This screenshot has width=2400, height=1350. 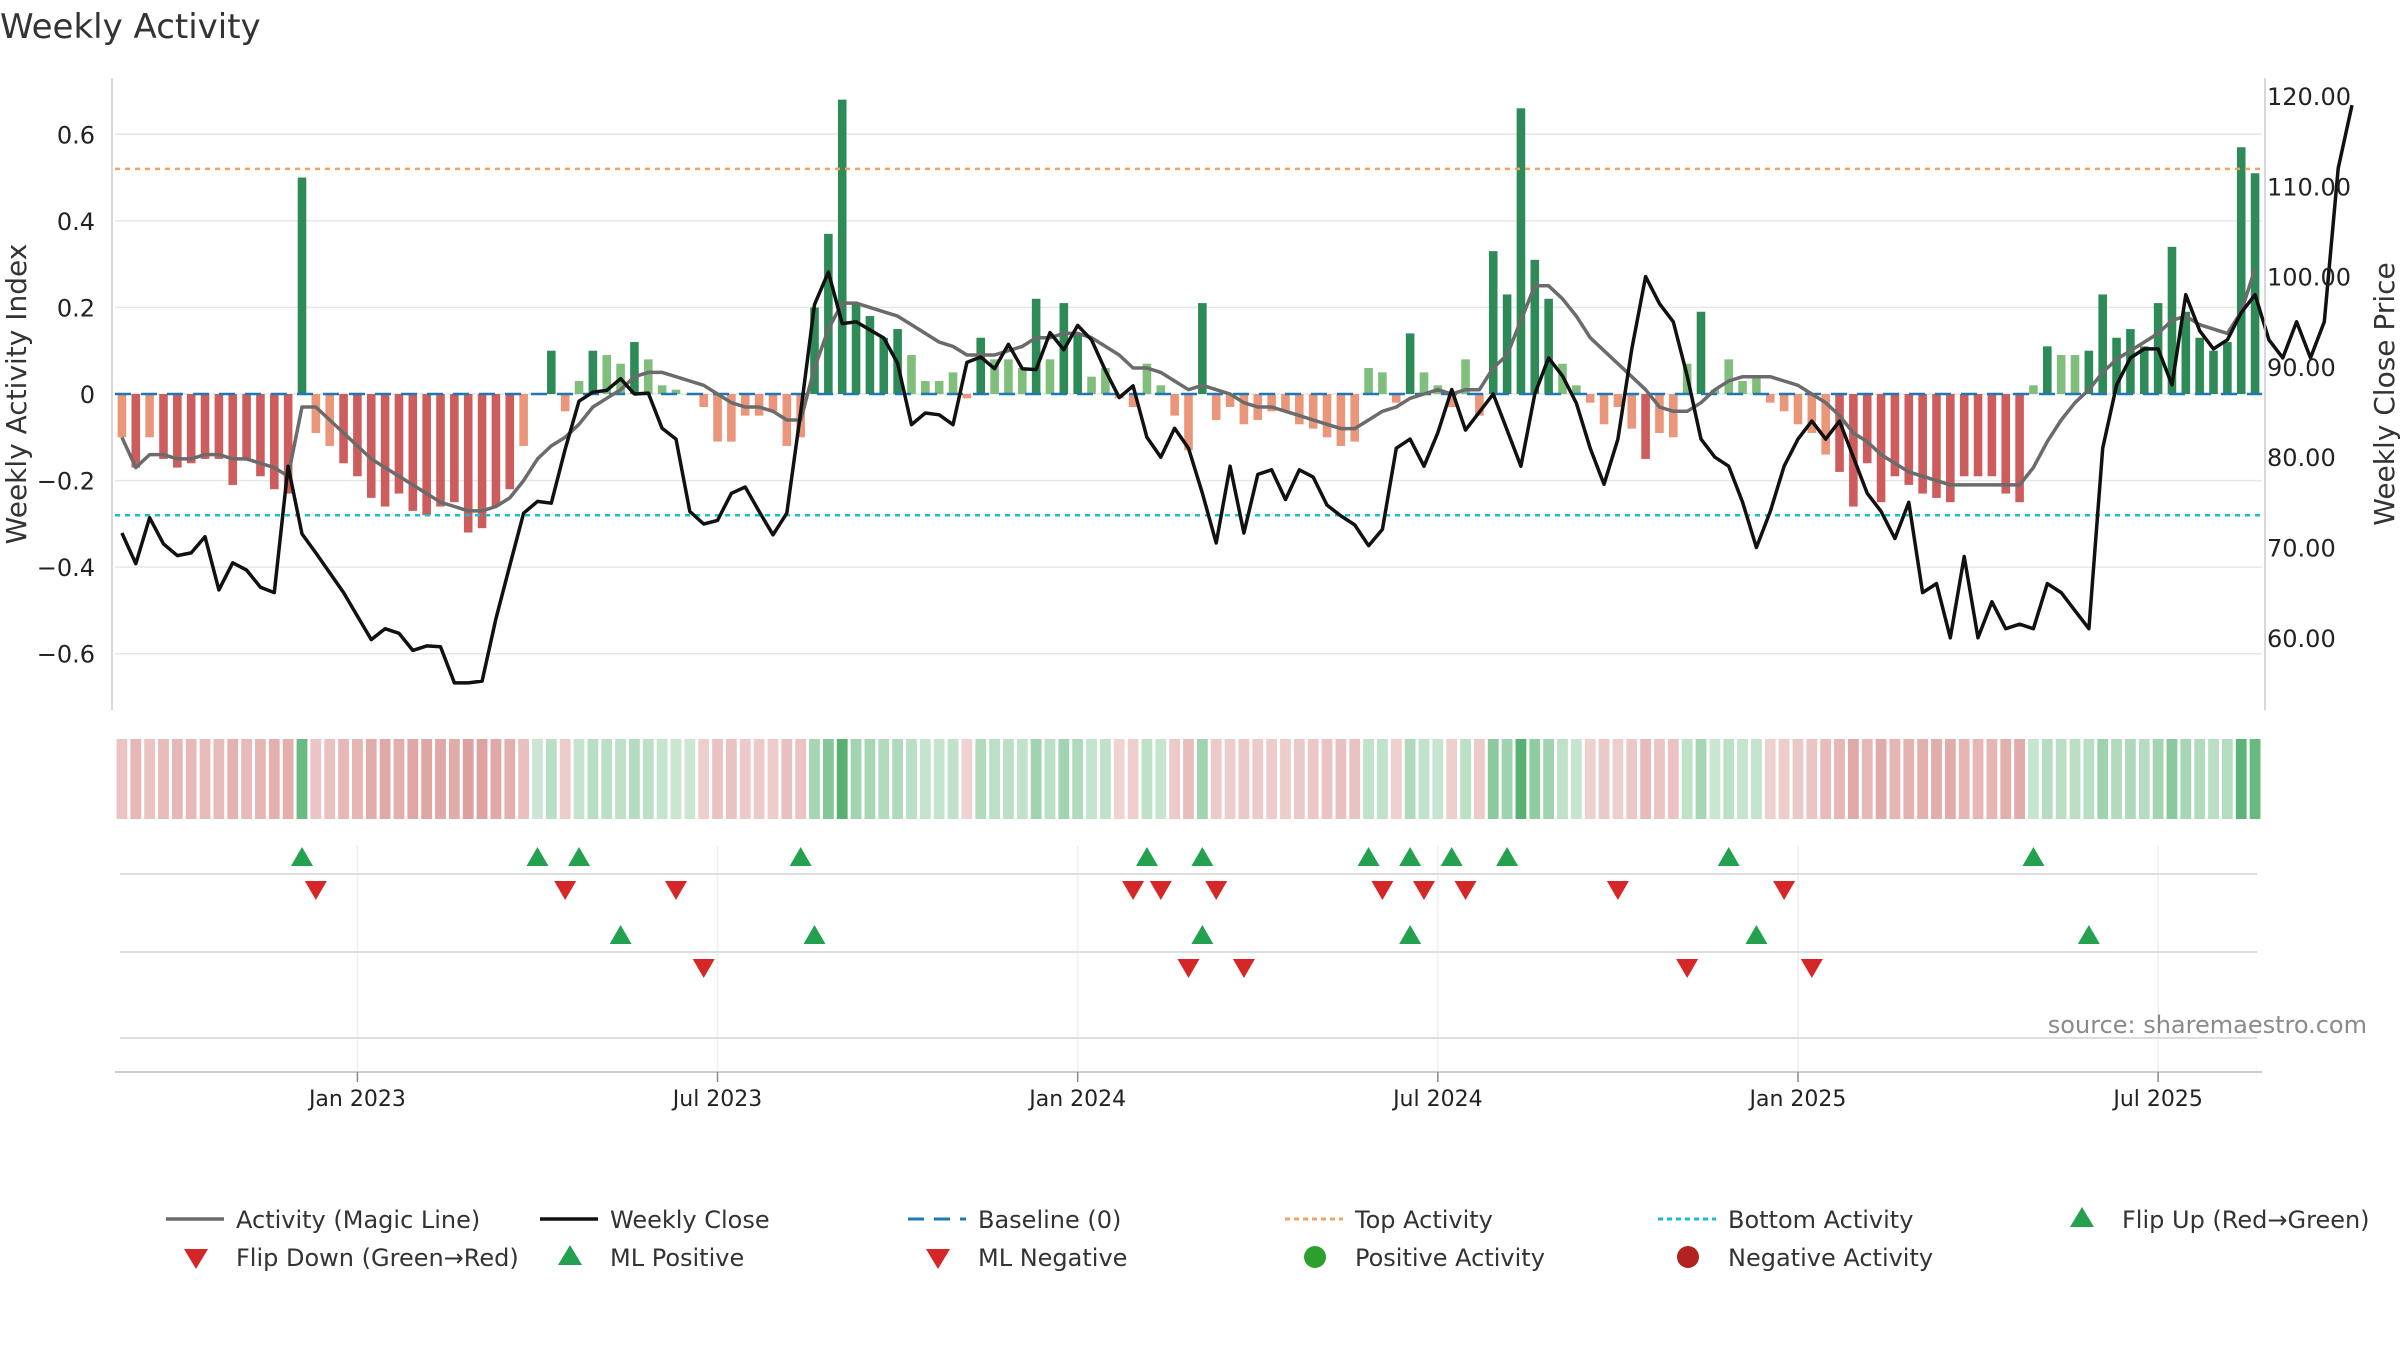 I want to click on y-tick-label-5: −0.4, so click(x=66, y=568).